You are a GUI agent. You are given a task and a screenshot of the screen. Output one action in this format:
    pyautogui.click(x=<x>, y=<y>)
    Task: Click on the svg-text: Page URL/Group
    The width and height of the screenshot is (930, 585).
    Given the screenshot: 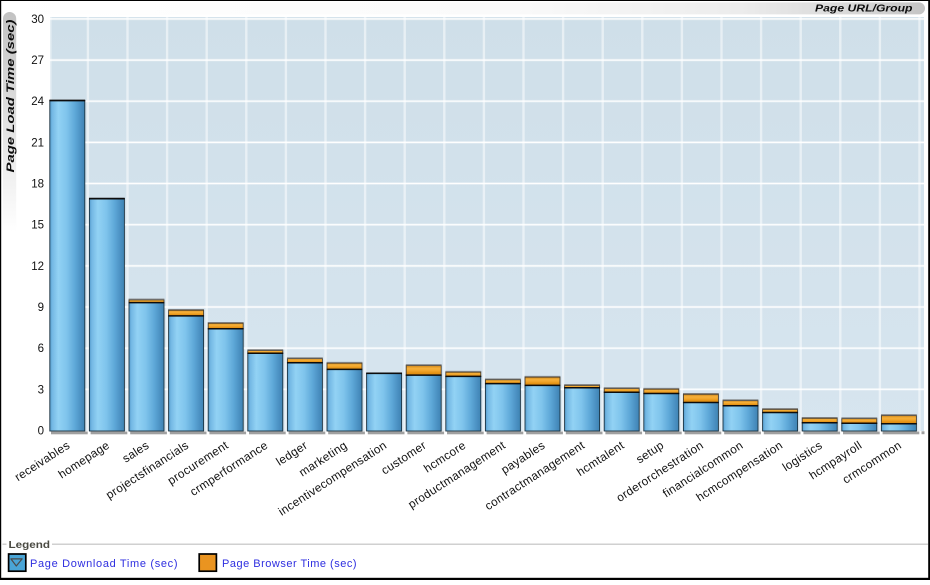 What is the action you would take?
    pyautogui.click(x=864, y=8)
    